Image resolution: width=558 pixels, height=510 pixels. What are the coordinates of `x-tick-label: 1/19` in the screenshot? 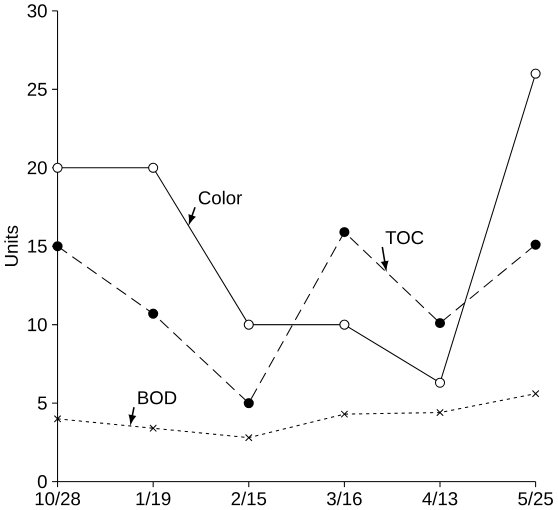 It's located at (153, 499).